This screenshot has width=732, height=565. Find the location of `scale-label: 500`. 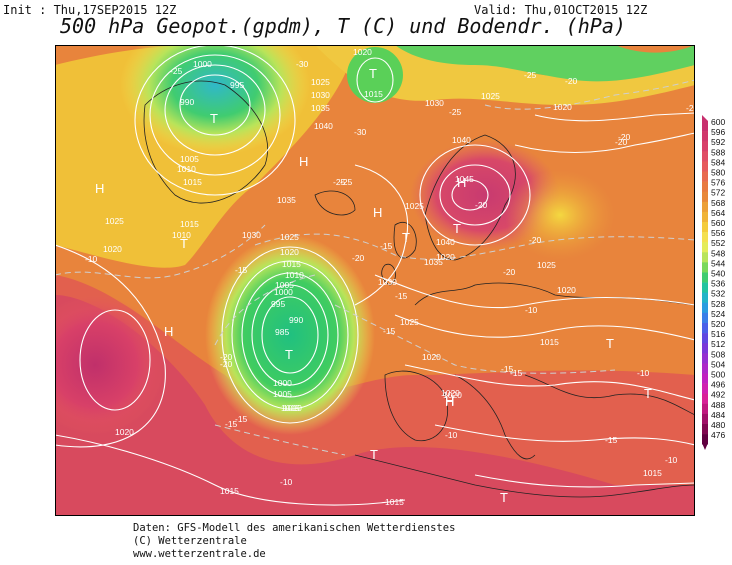

scale-label: 500 is located at coordinates (718, 375).